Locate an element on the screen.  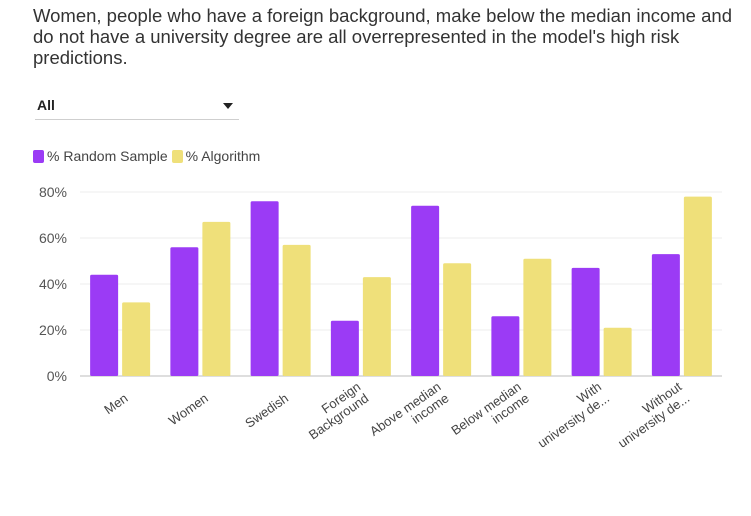
y-tick-label: 40% is located at coordinates (53, 284).